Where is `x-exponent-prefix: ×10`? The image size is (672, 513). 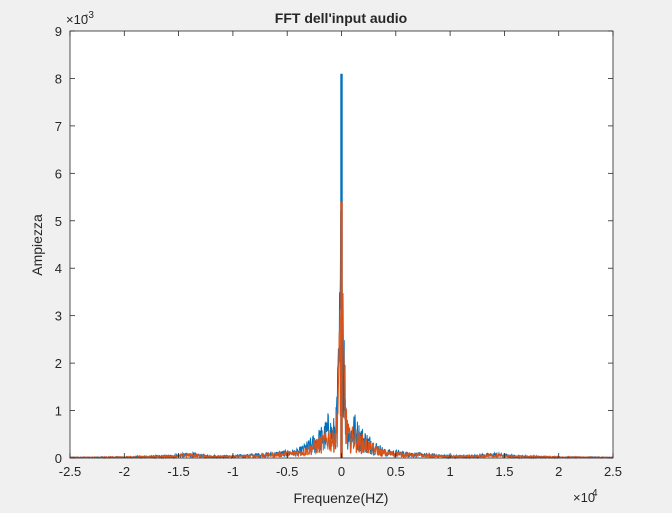
x-exponent-prefix: ×10 is located at coordinates (584, 497).